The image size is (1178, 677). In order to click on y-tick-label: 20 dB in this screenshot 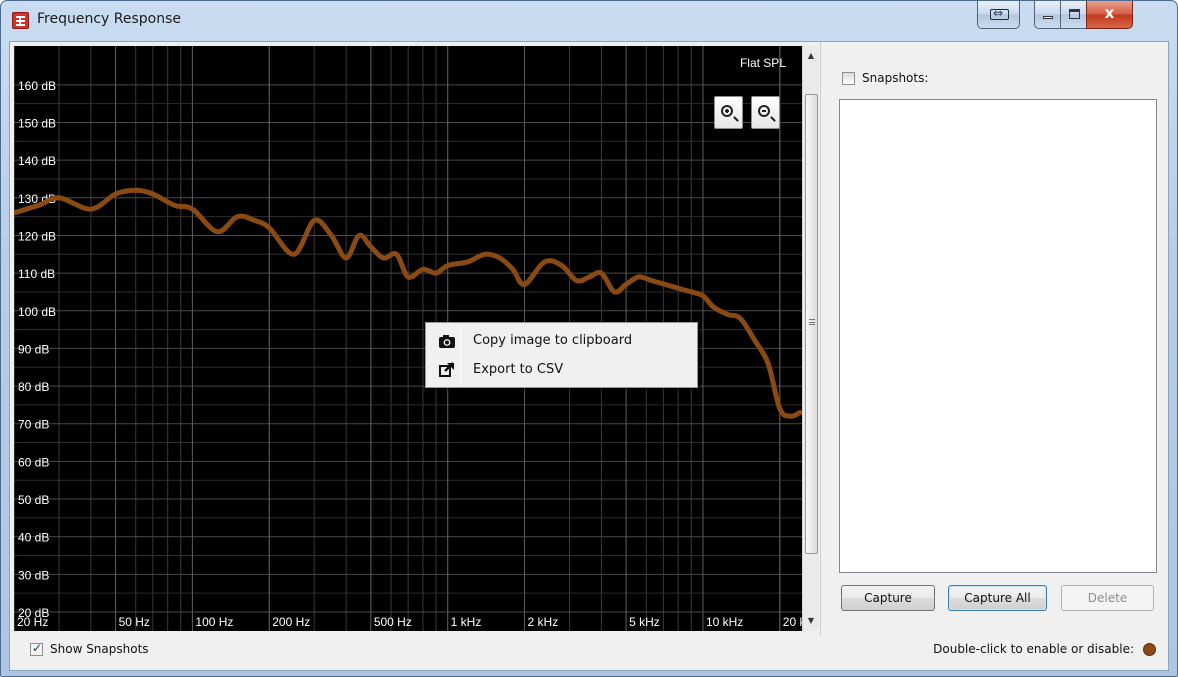, I will do `click(33, 613)`.